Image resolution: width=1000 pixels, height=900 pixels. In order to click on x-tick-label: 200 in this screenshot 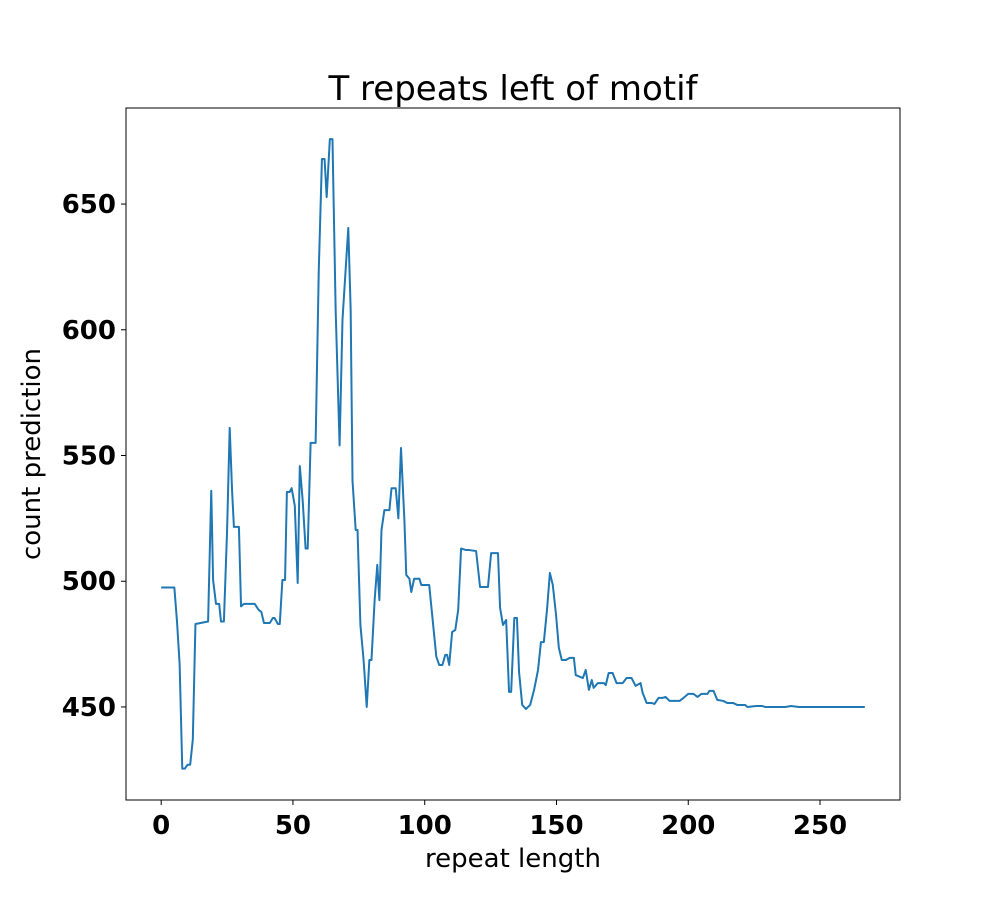, I will do `click(688, 826)`.